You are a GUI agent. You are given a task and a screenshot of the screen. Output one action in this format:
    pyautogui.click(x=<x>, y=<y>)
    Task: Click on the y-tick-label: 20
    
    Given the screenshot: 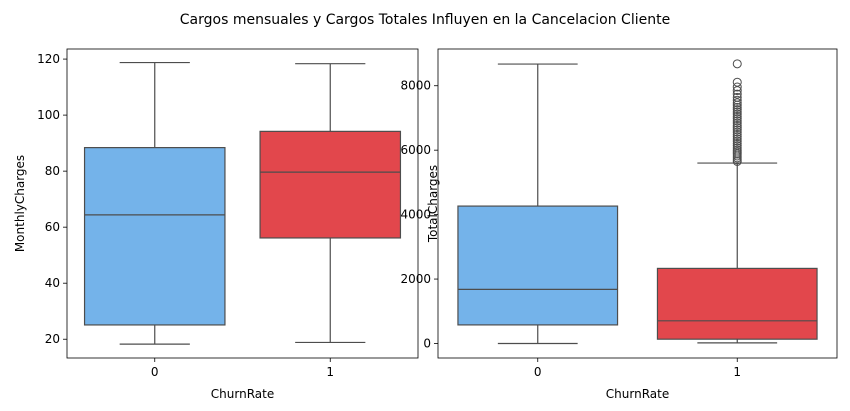 What is the action you would take?
    pyautogui.click(x=52, y=339)
    